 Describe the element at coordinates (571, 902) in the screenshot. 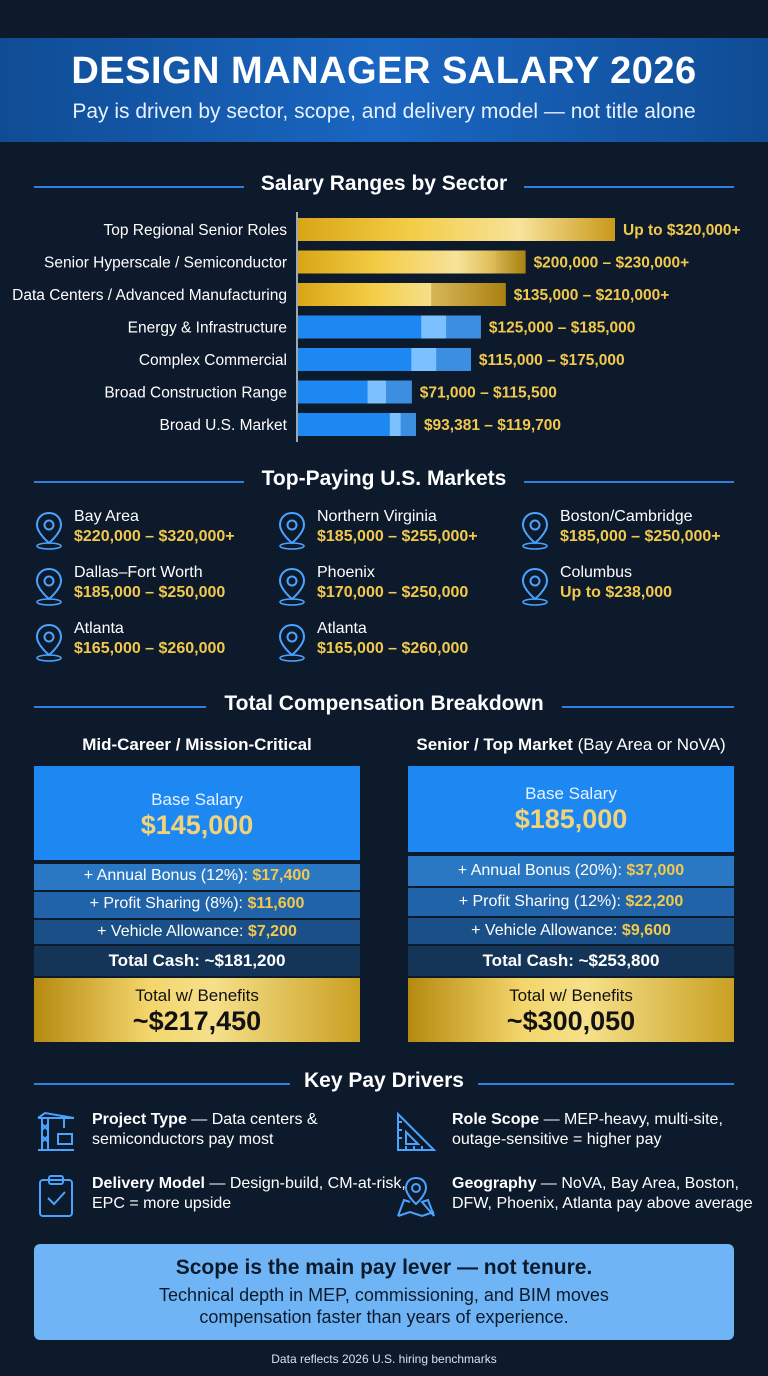

I see `profit-row-senior: + Profit Sharing (12%): $22,200` at that location.